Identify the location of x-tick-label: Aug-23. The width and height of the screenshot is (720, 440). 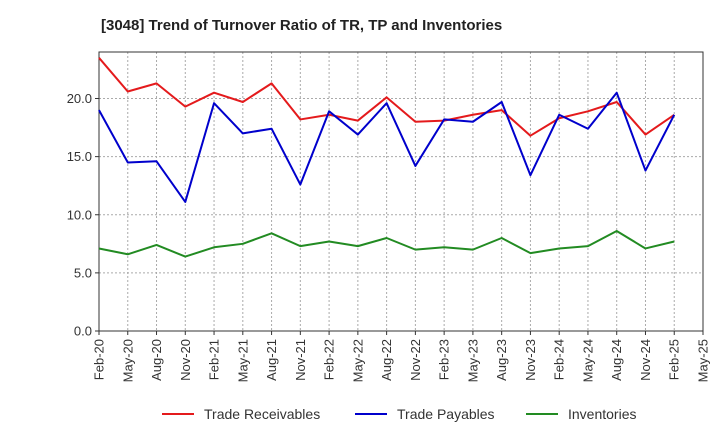
(501, 360).